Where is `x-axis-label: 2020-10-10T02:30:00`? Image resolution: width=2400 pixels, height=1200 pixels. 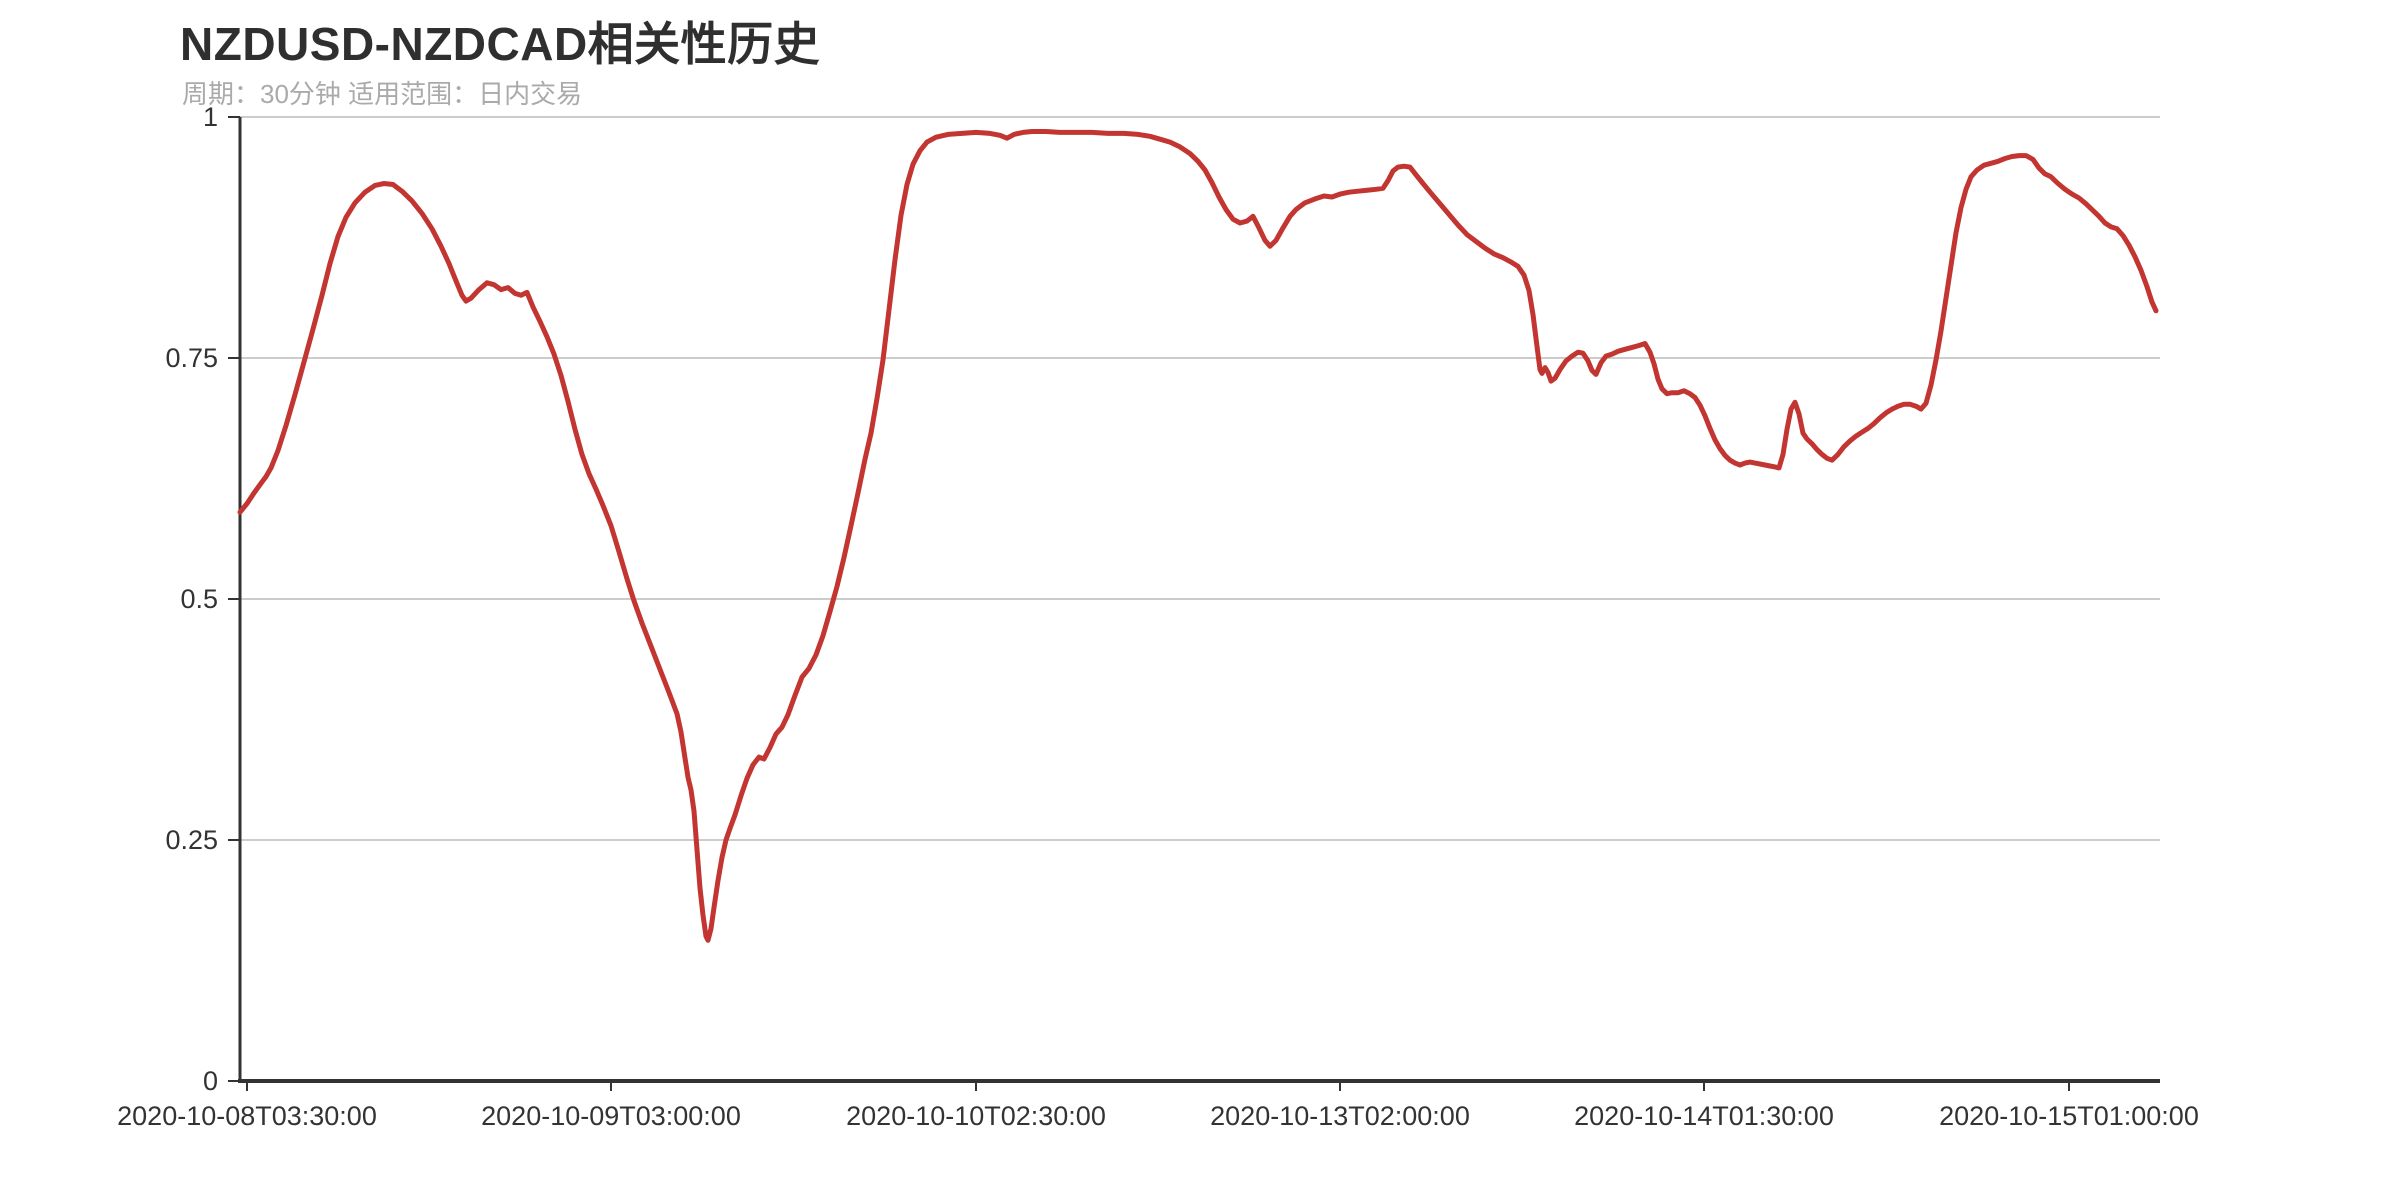
x-axis-label: 2020-10-10T02:30:00 is located at coordinates (976, 1116).